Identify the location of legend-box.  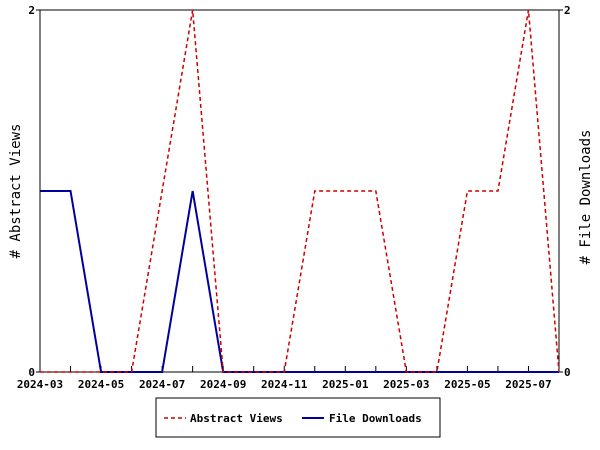
(298, 417).